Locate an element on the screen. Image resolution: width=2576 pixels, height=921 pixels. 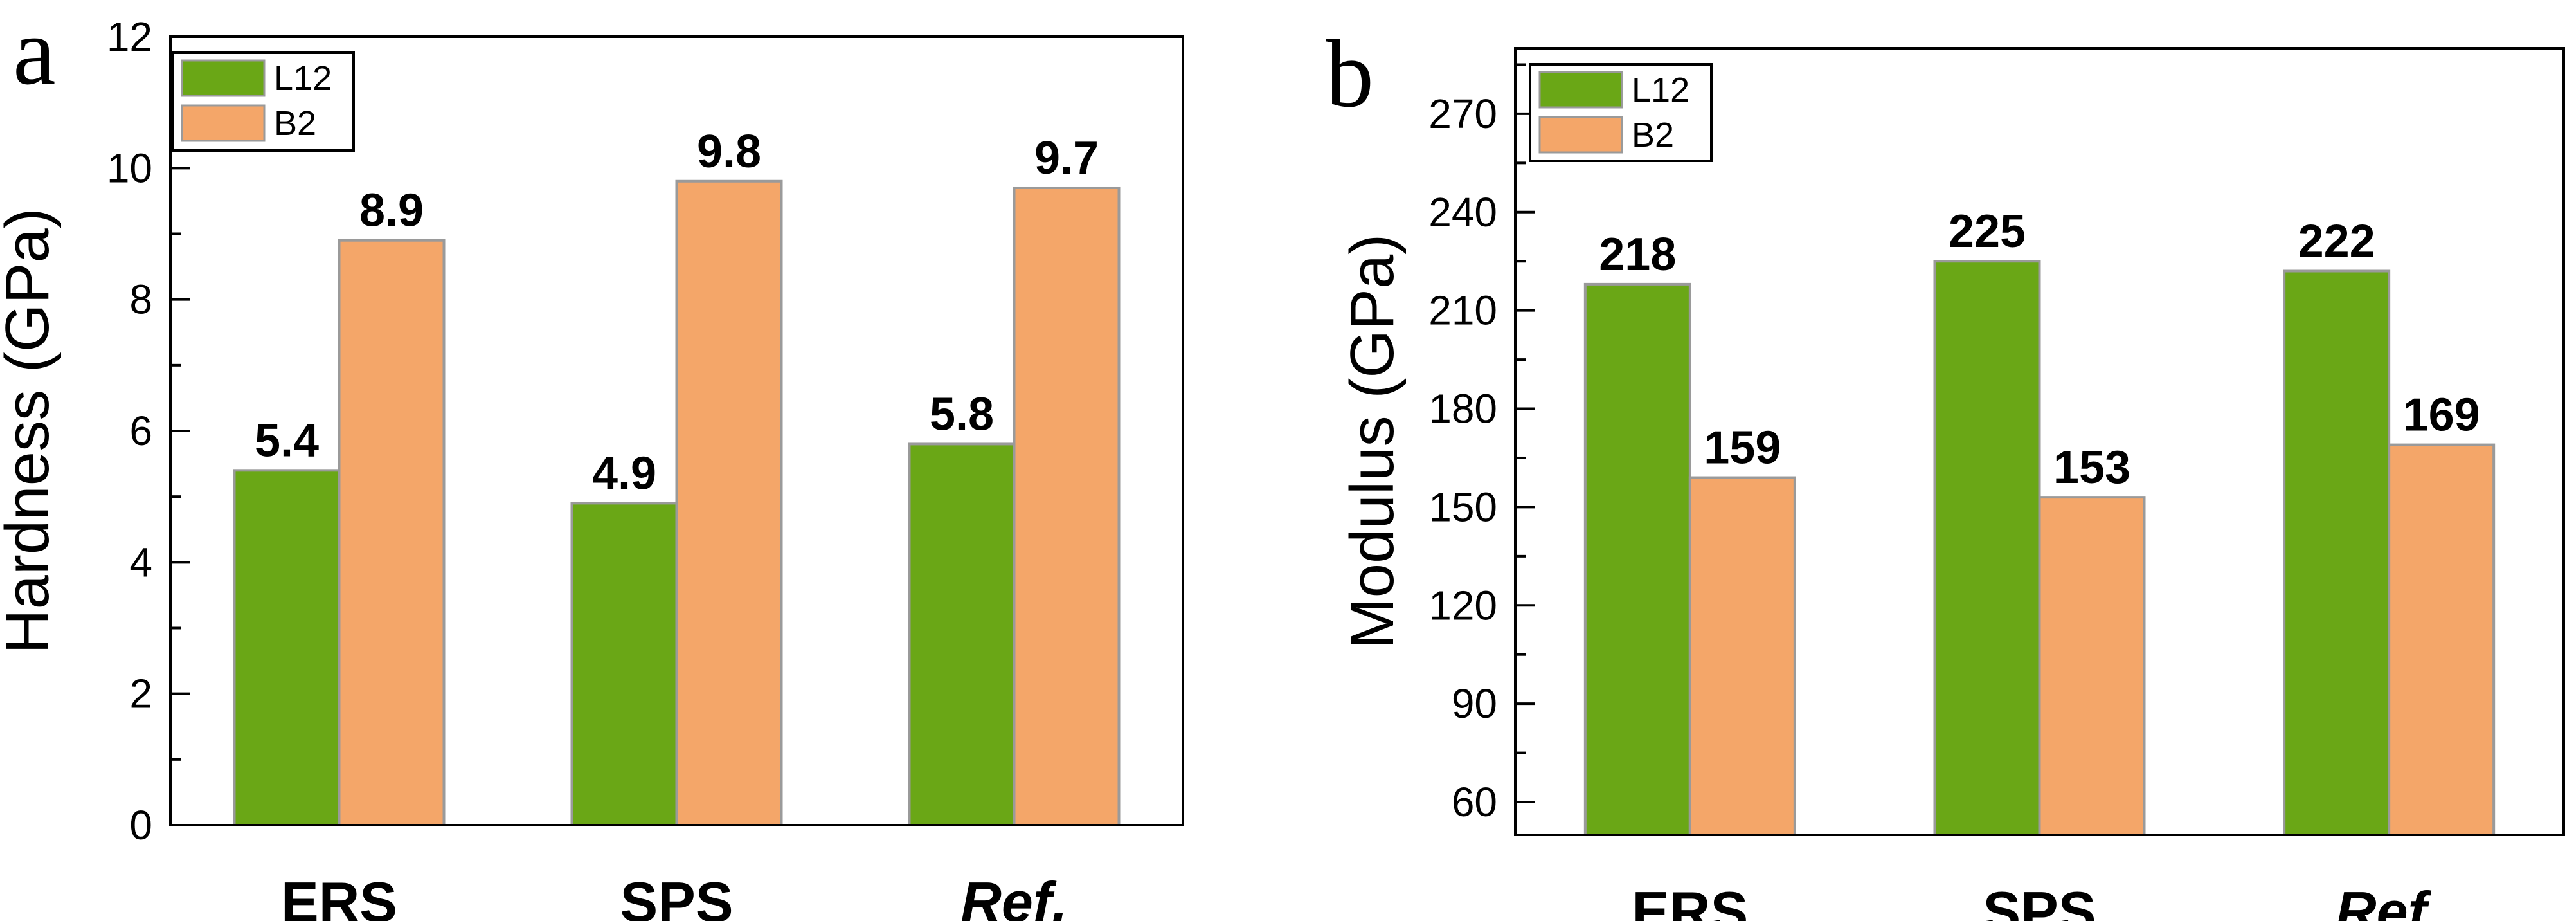
y-tick-label: 120 is located at coordinates (1462, 605).